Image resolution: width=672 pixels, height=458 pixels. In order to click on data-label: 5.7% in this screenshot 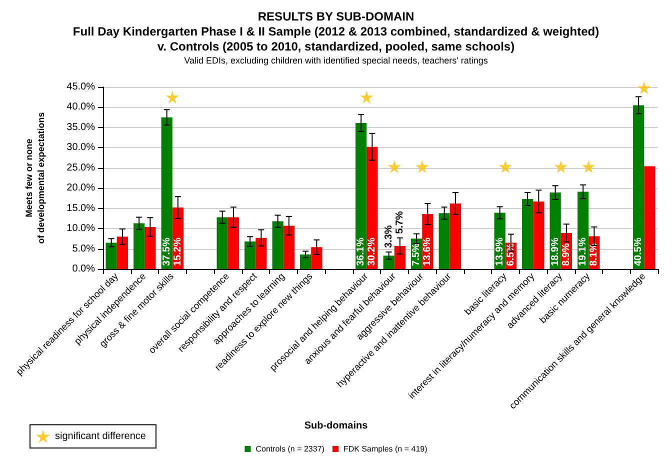, I will do `click(400, 222)`.